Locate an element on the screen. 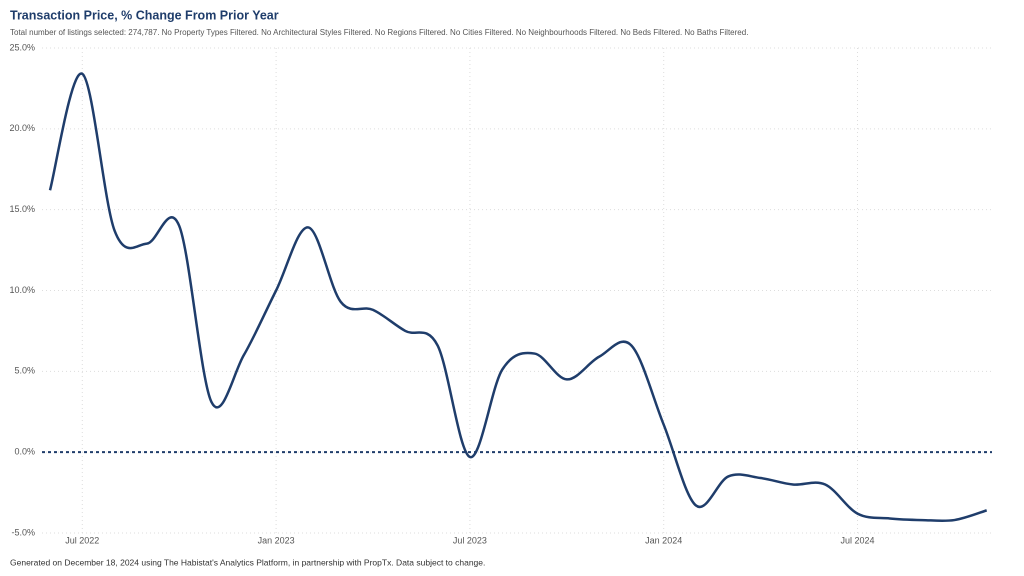  y-tick-label: 15.0% is located at coordinates (22, 209).